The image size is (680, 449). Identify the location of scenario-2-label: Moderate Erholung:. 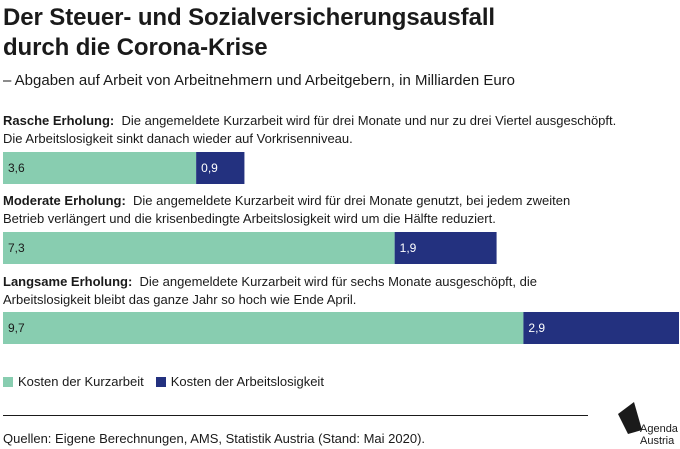
(64, 200).